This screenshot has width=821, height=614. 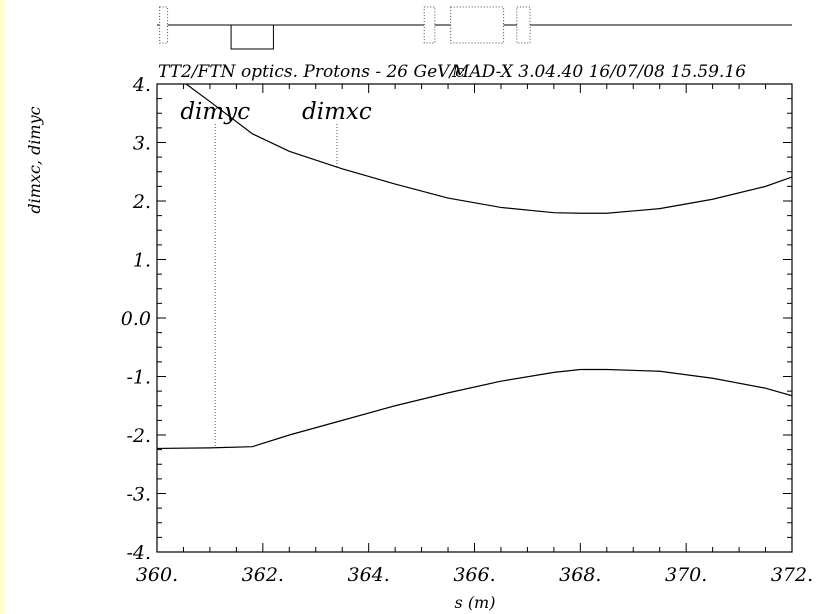 I want to click on strip-element-box, so click(x=252, y=37).